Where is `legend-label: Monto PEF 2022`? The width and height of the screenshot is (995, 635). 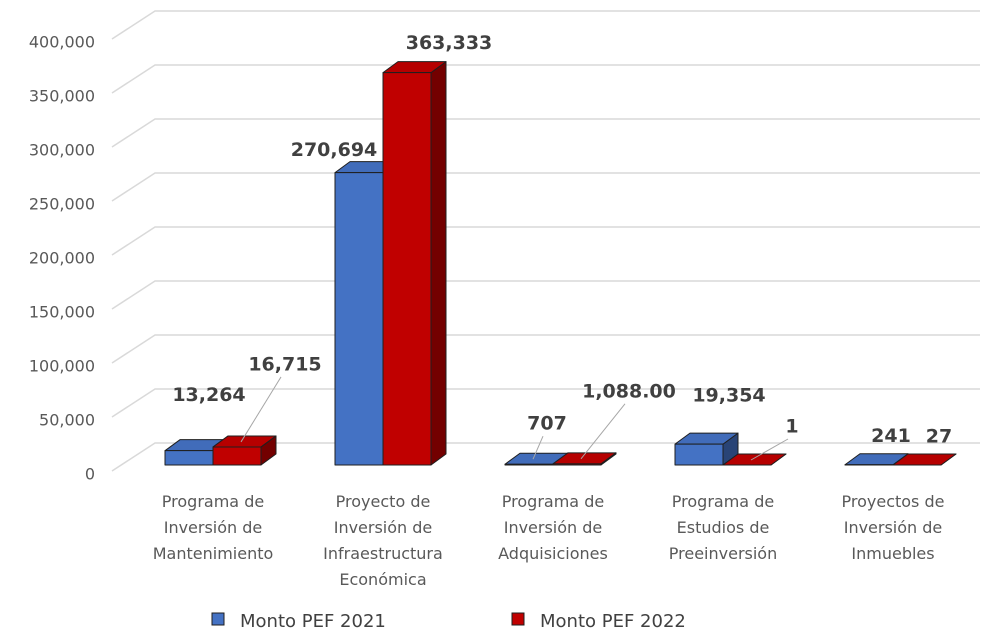
legend-label: Monto PEF 2022 is located at coordinates (613, 621).